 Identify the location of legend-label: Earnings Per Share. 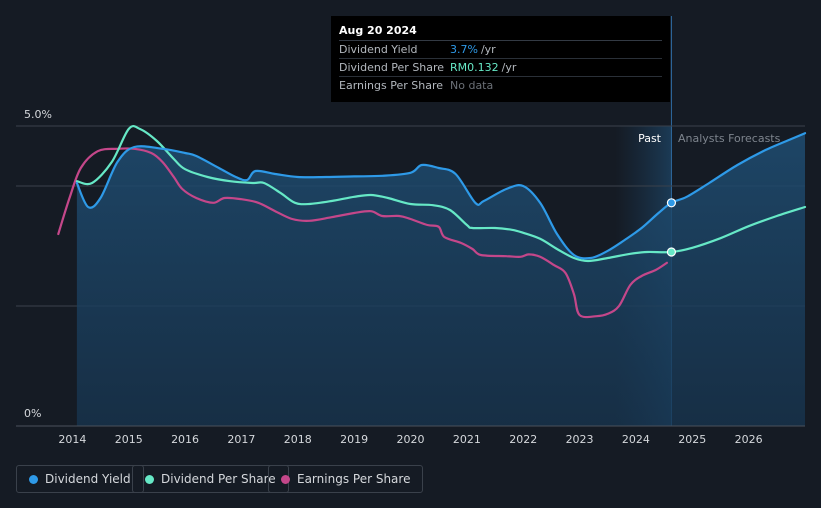
(354, 479).